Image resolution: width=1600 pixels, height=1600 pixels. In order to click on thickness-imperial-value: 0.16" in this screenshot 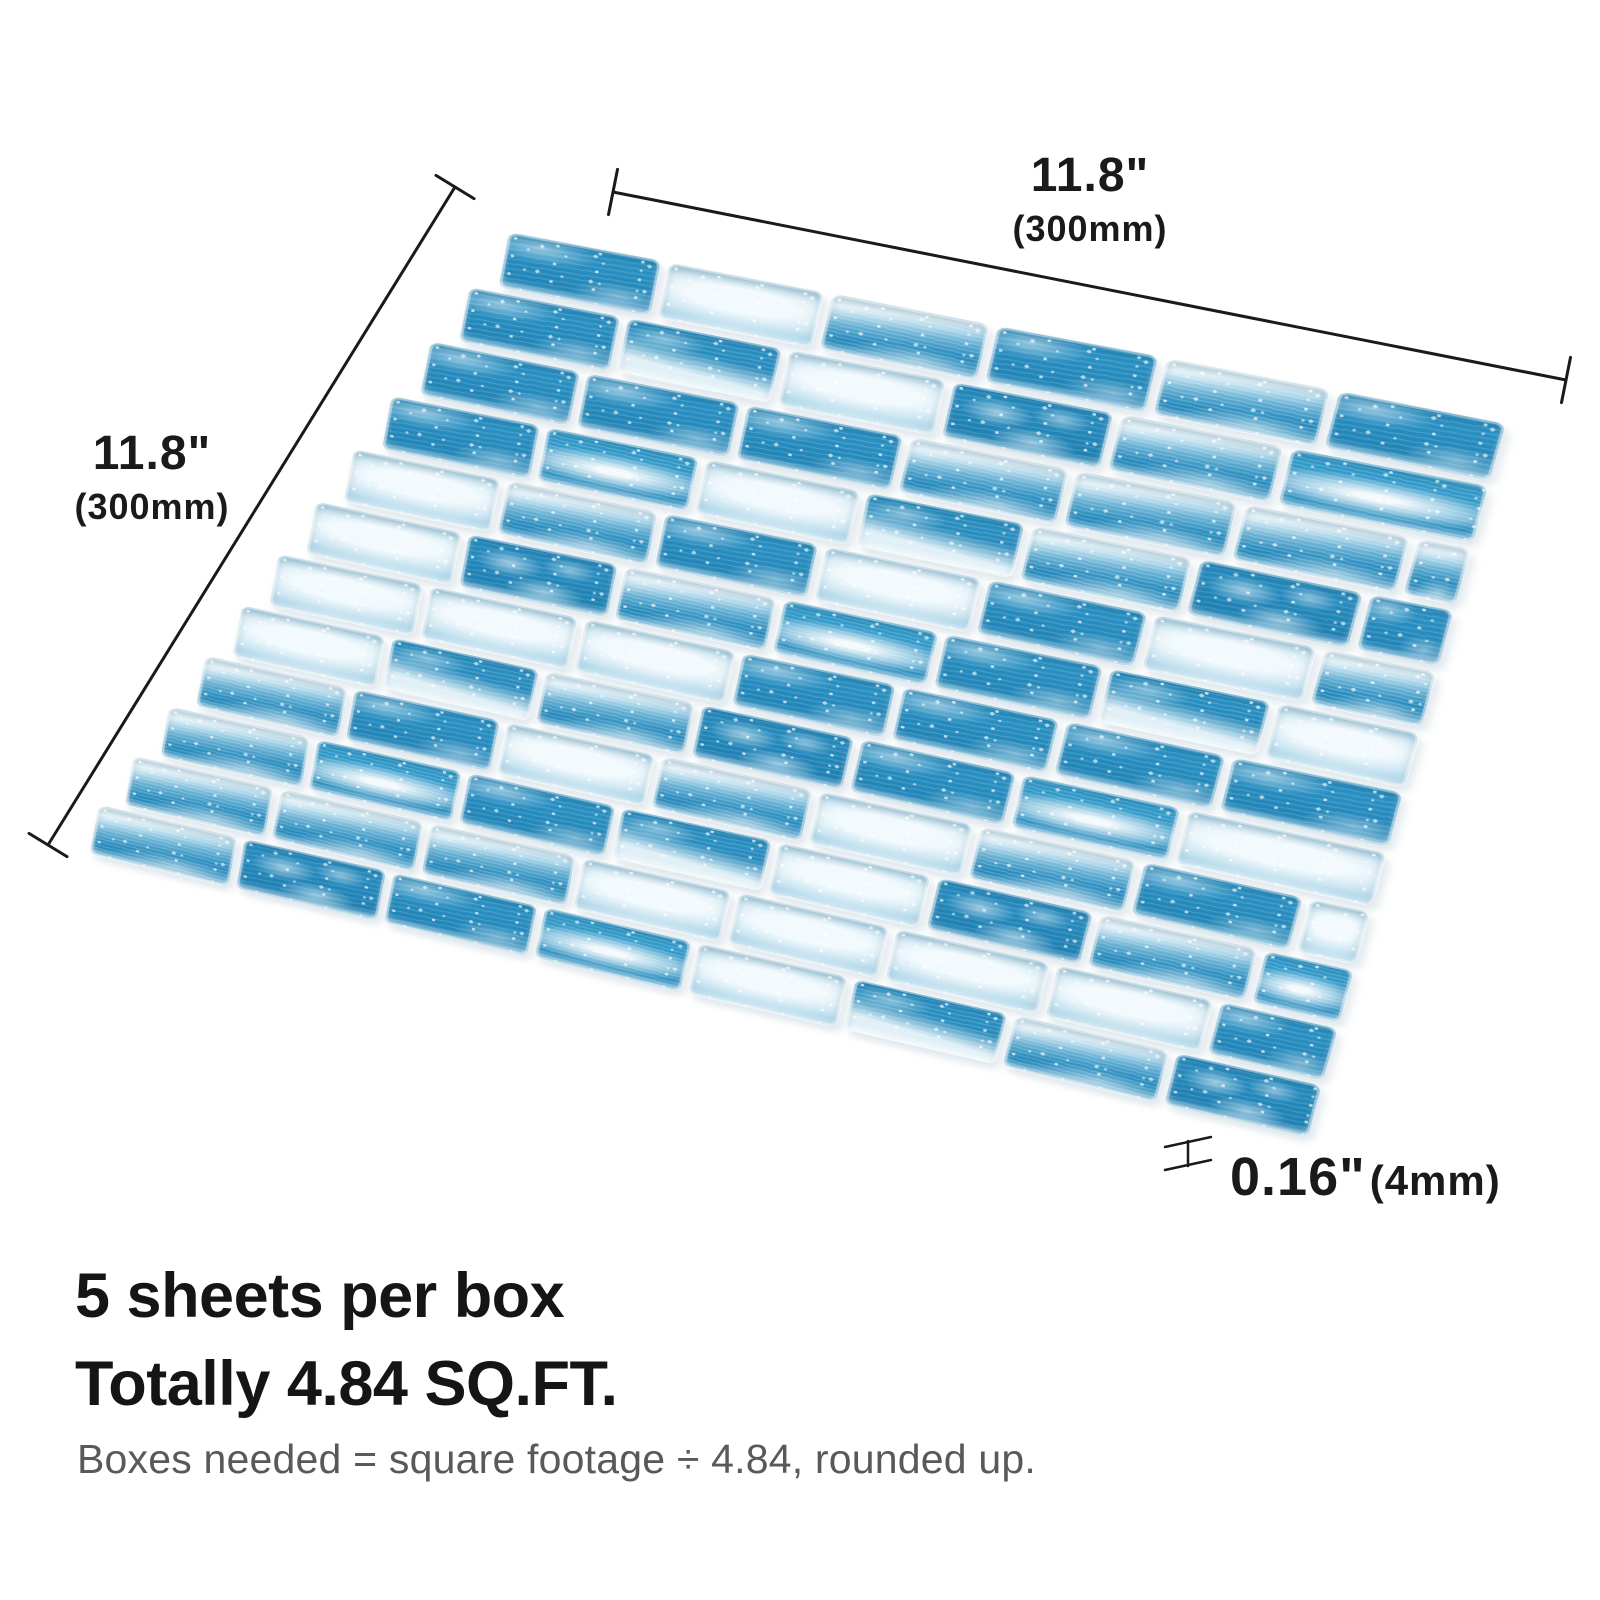, I will do `click(1298, 1177)`.